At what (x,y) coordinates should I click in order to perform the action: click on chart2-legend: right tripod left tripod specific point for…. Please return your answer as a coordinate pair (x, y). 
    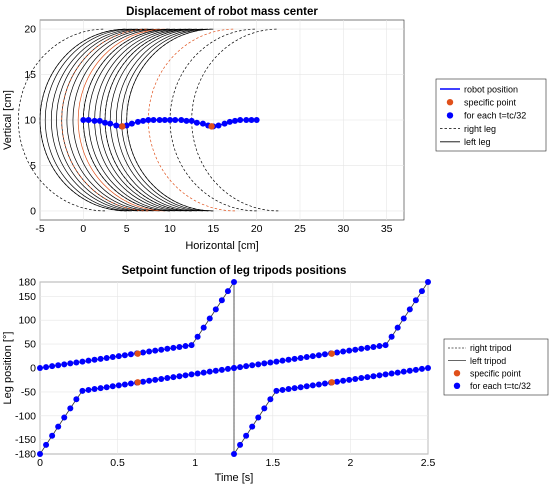
    Looking at the image, I should click on (496, 367).